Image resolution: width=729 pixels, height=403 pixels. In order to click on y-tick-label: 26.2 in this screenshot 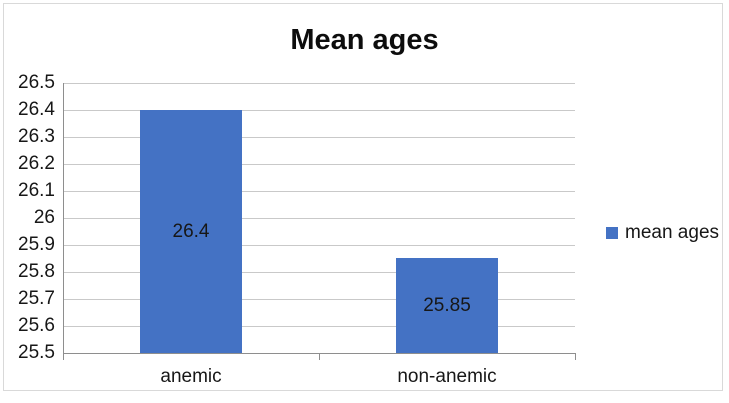, I will do `click(36, 163)`.